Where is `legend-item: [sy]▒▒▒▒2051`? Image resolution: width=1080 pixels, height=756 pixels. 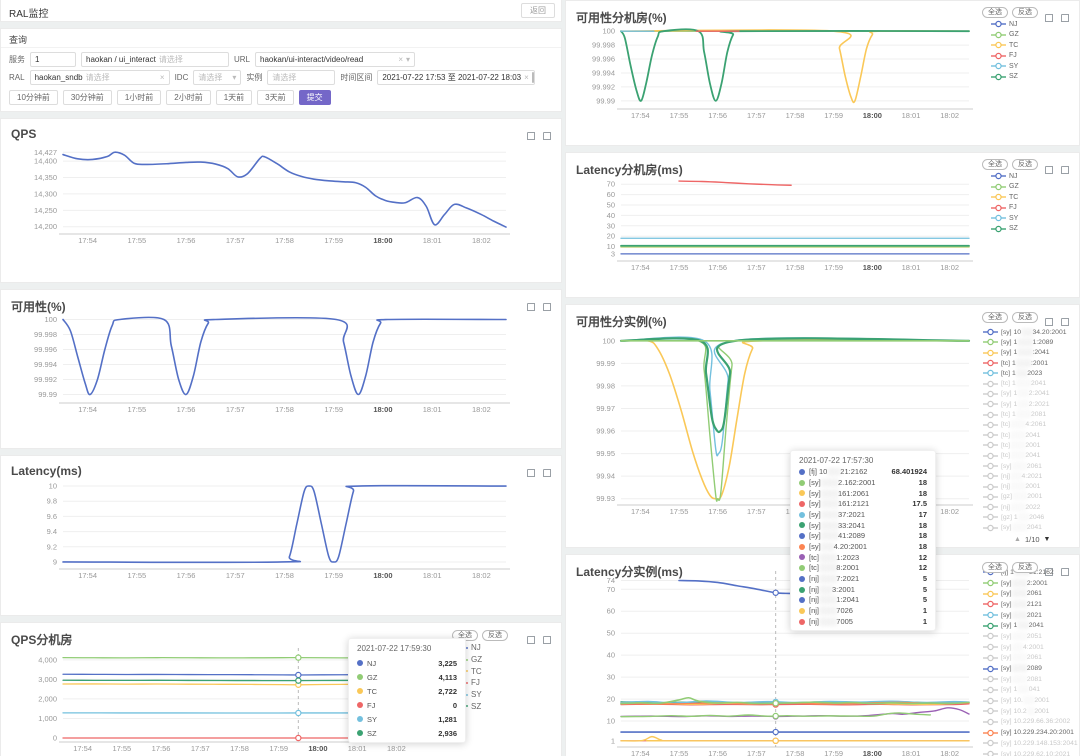 legend-item: [sy]▒▒▒▒2051 is located at coordinates (1030, 636).